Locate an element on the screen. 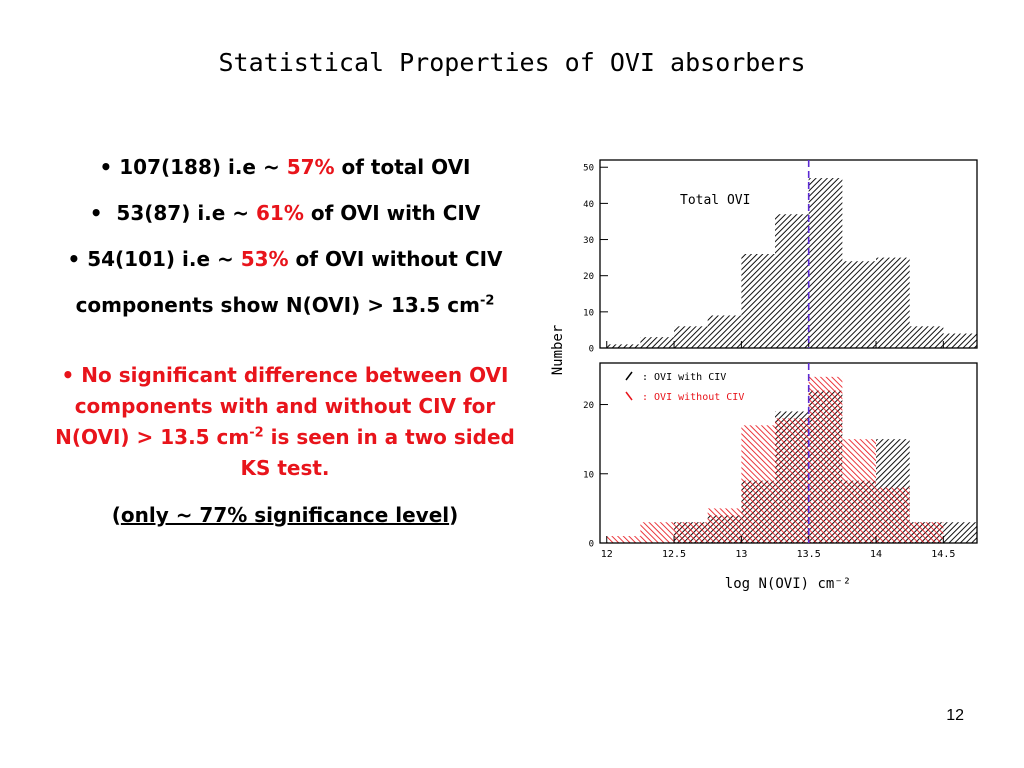 The width and height of the screenshot is (1024, 768). bottom-ytick-label-10: 10 is located at coordinates (588, 475).